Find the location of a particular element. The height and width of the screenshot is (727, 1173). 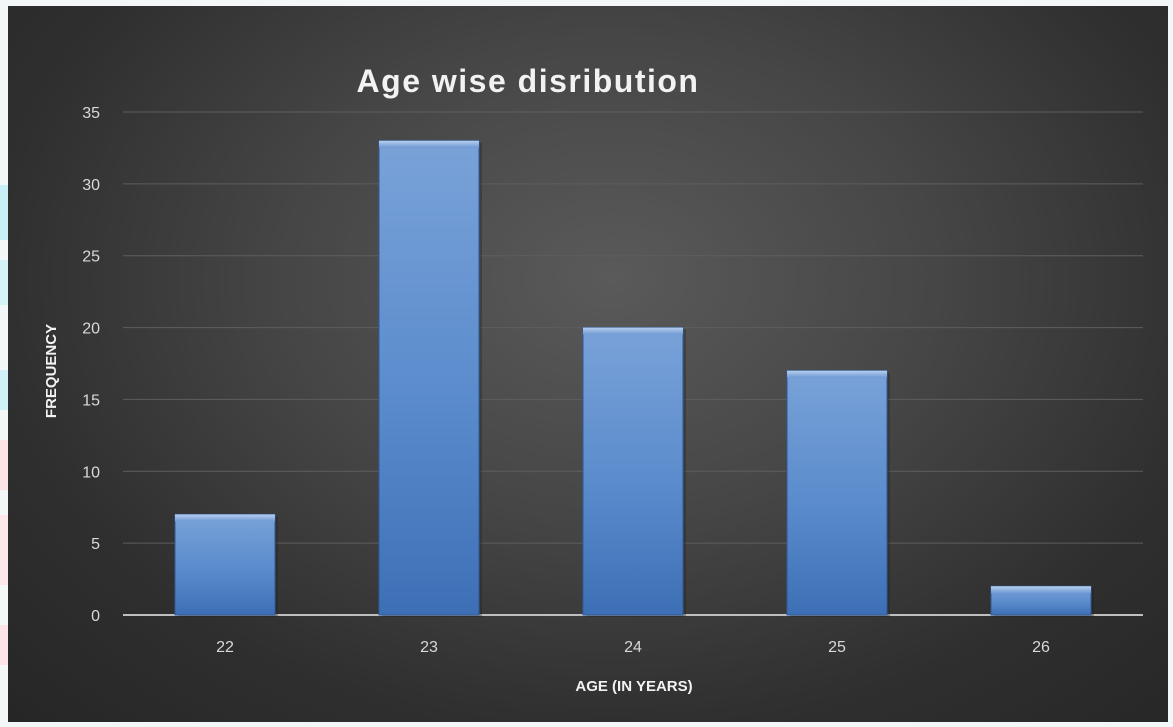

x-tick-label: 23 is located at coordinates (429, 647).